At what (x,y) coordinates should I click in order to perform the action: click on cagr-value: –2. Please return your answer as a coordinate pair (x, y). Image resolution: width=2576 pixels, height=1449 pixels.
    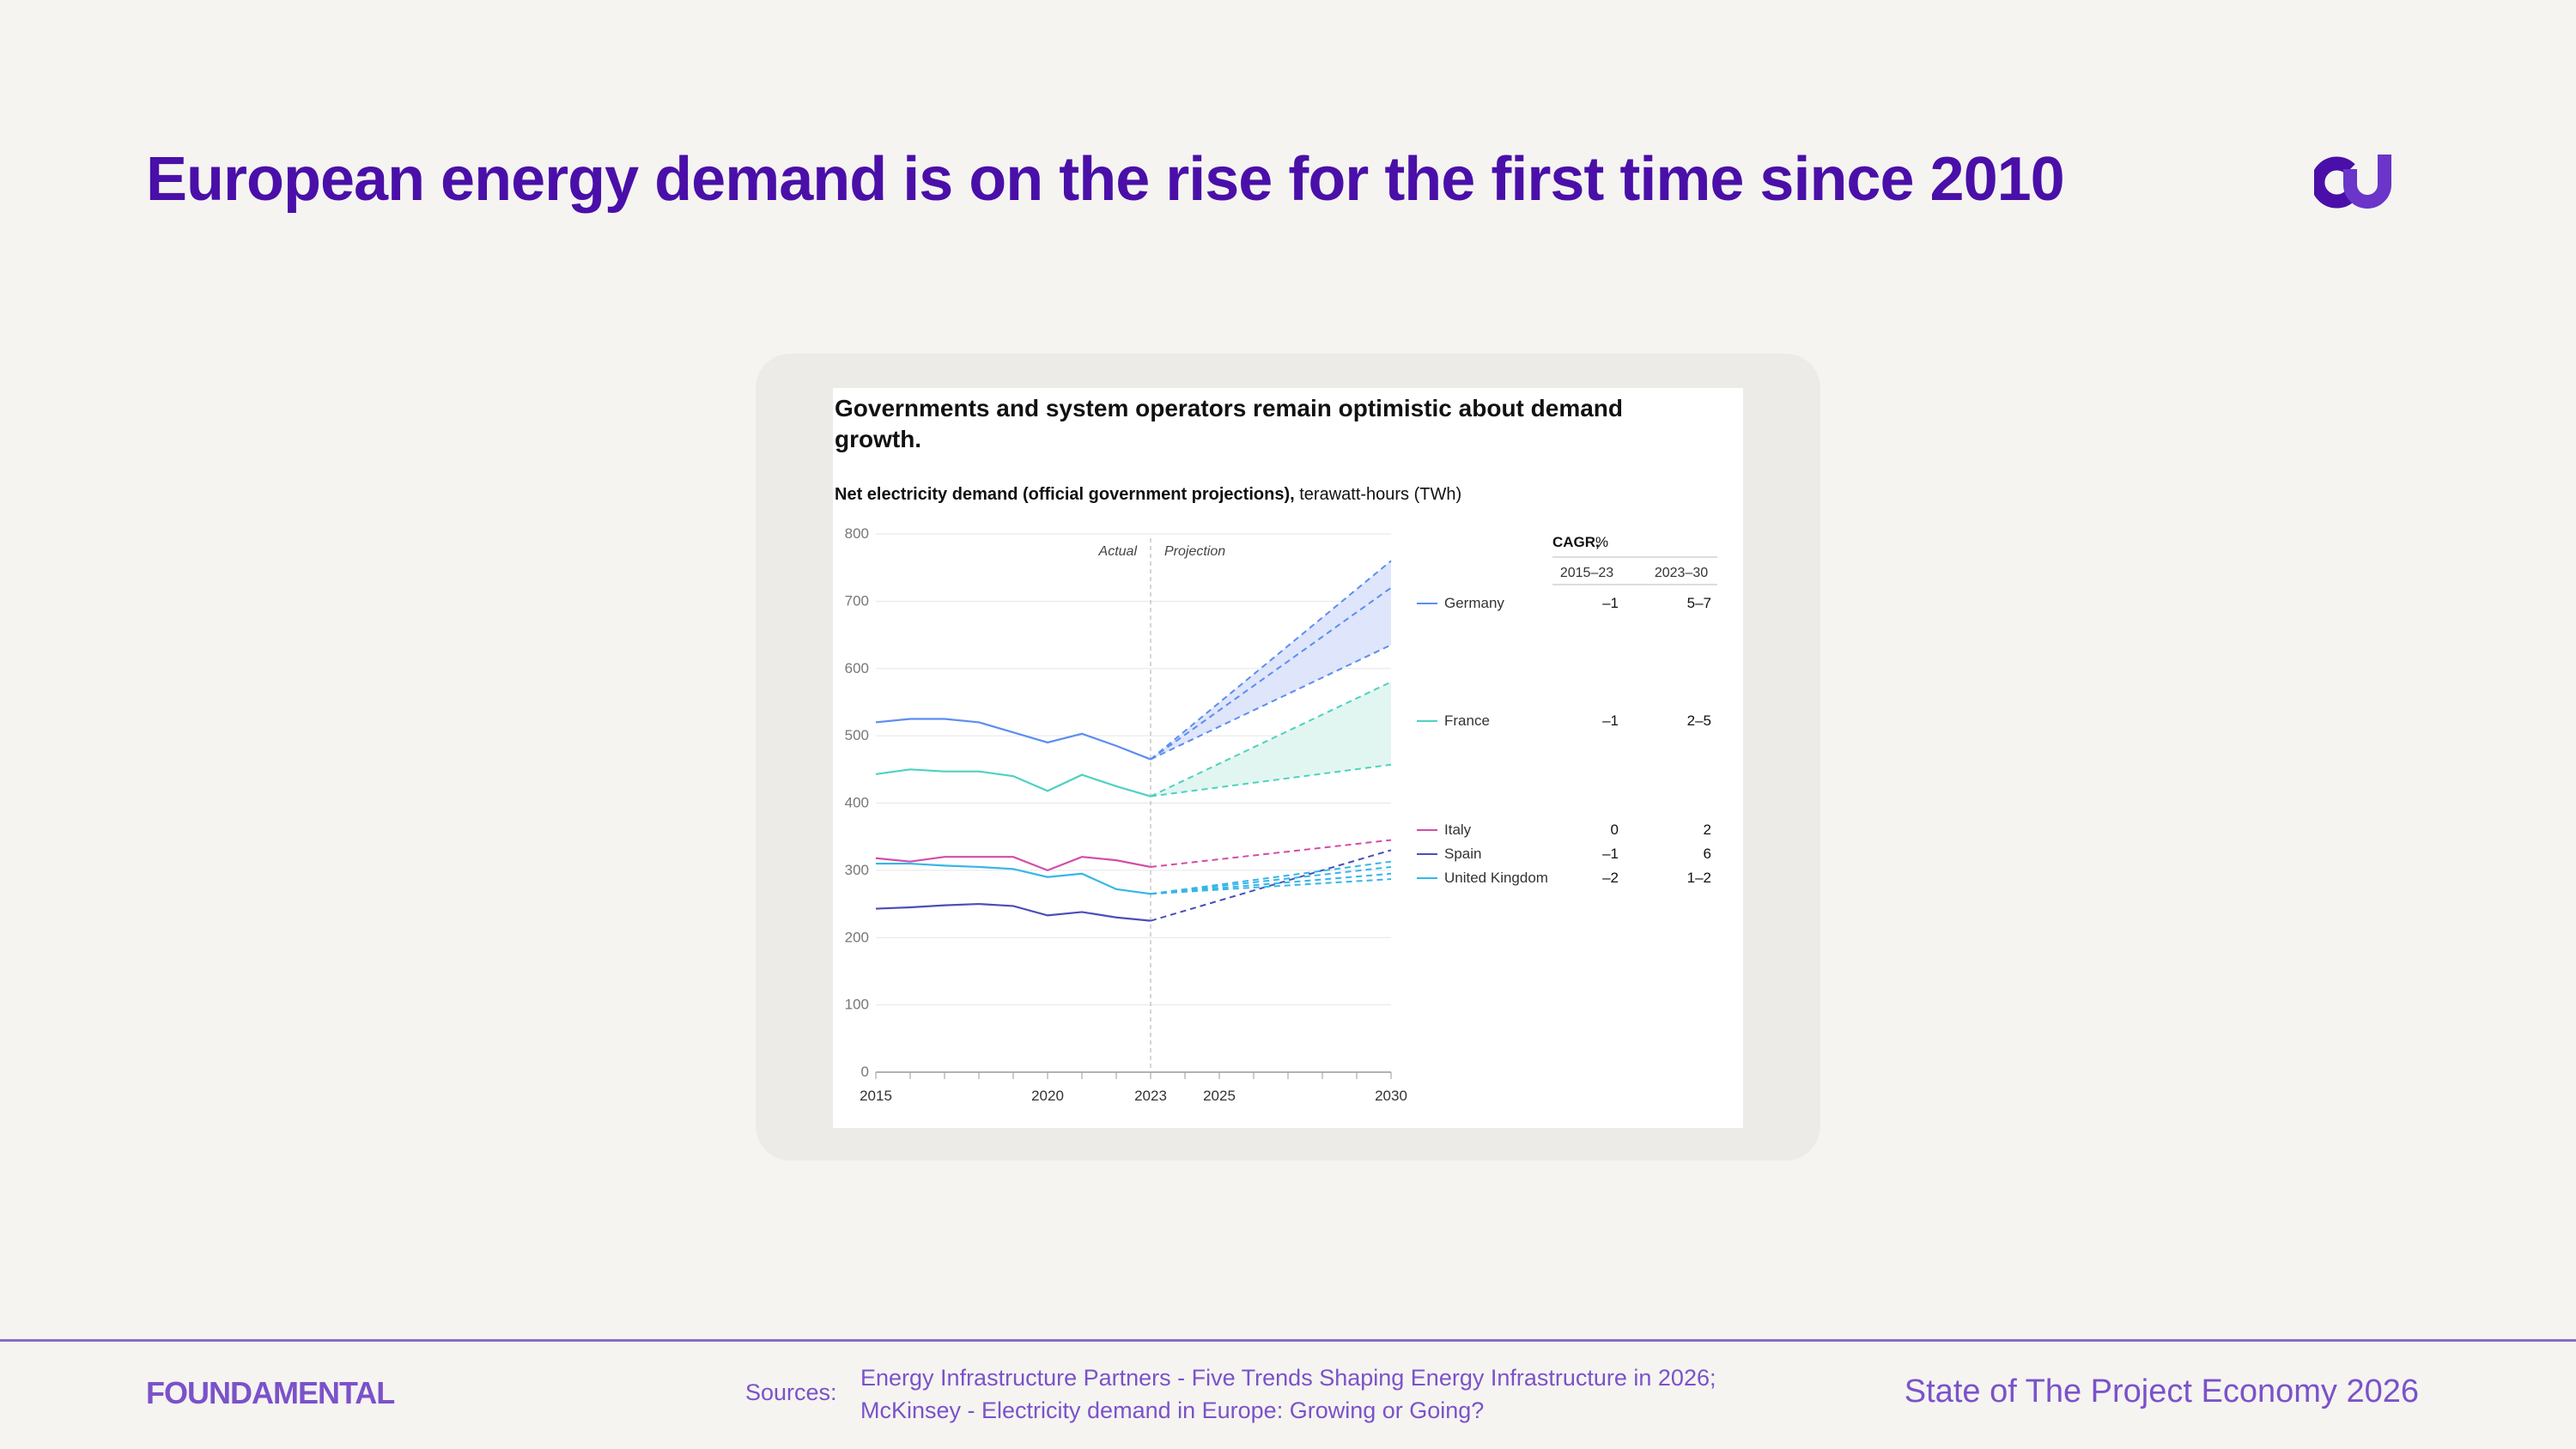
    Looking at the image, I should click on (1610, 878).